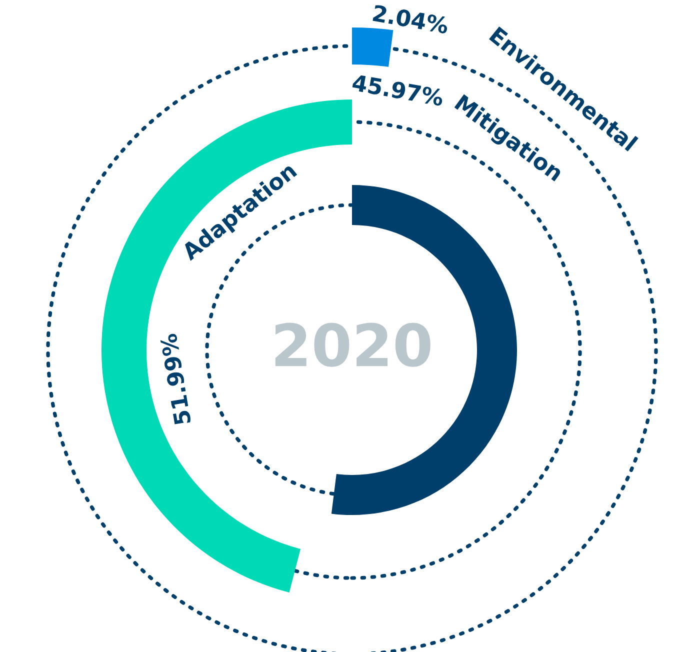 The width and height of the screenshot is (674, 652). Describe the element at coordinates (411, 19) in the screenshot. I see `data-label: 2.04%` at that location.